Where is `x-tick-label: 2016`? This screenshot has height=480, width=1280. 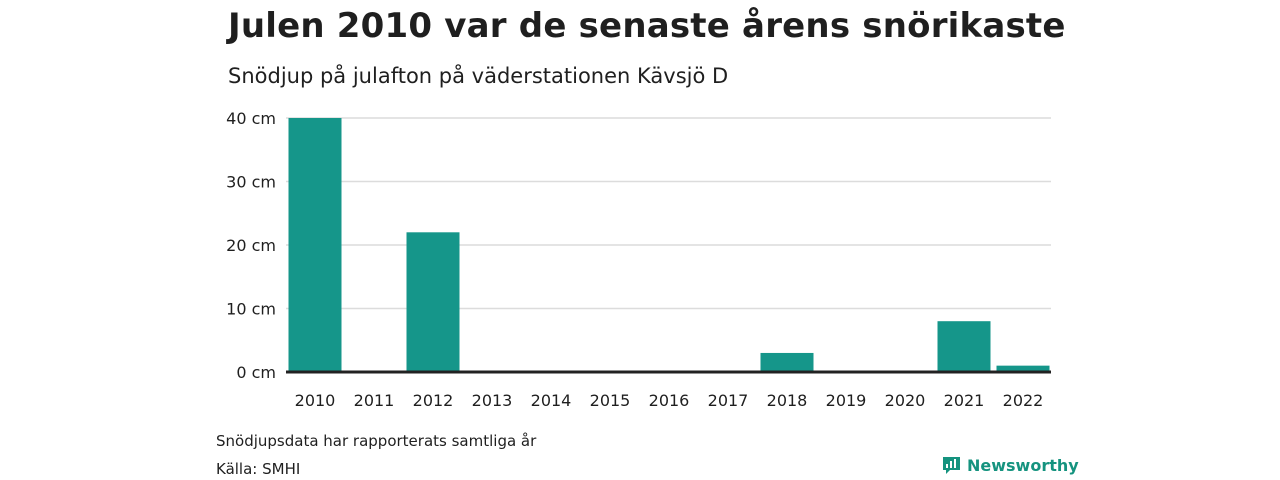 x-tick-label: 2016 is located at coordinates (669, 400).